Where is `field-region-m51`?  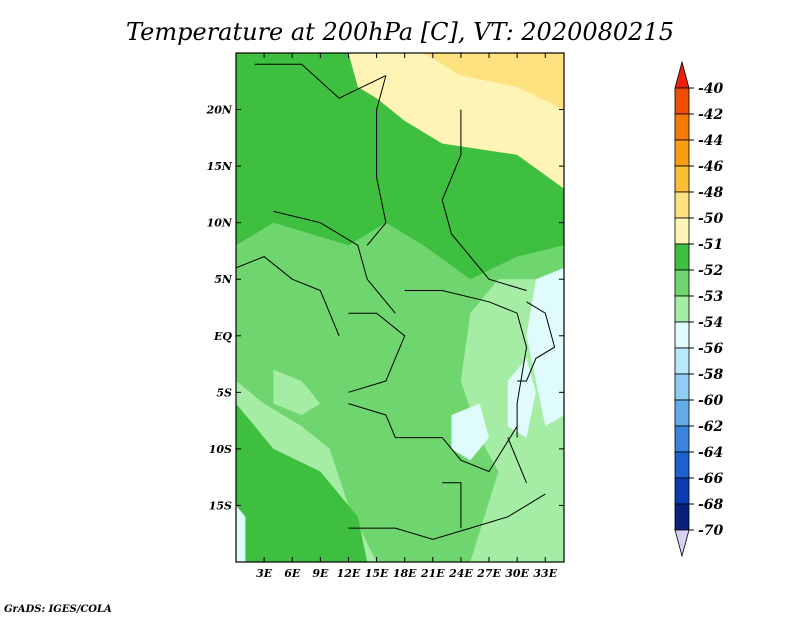 field-region-m51 is located at coordinates (456, 121).